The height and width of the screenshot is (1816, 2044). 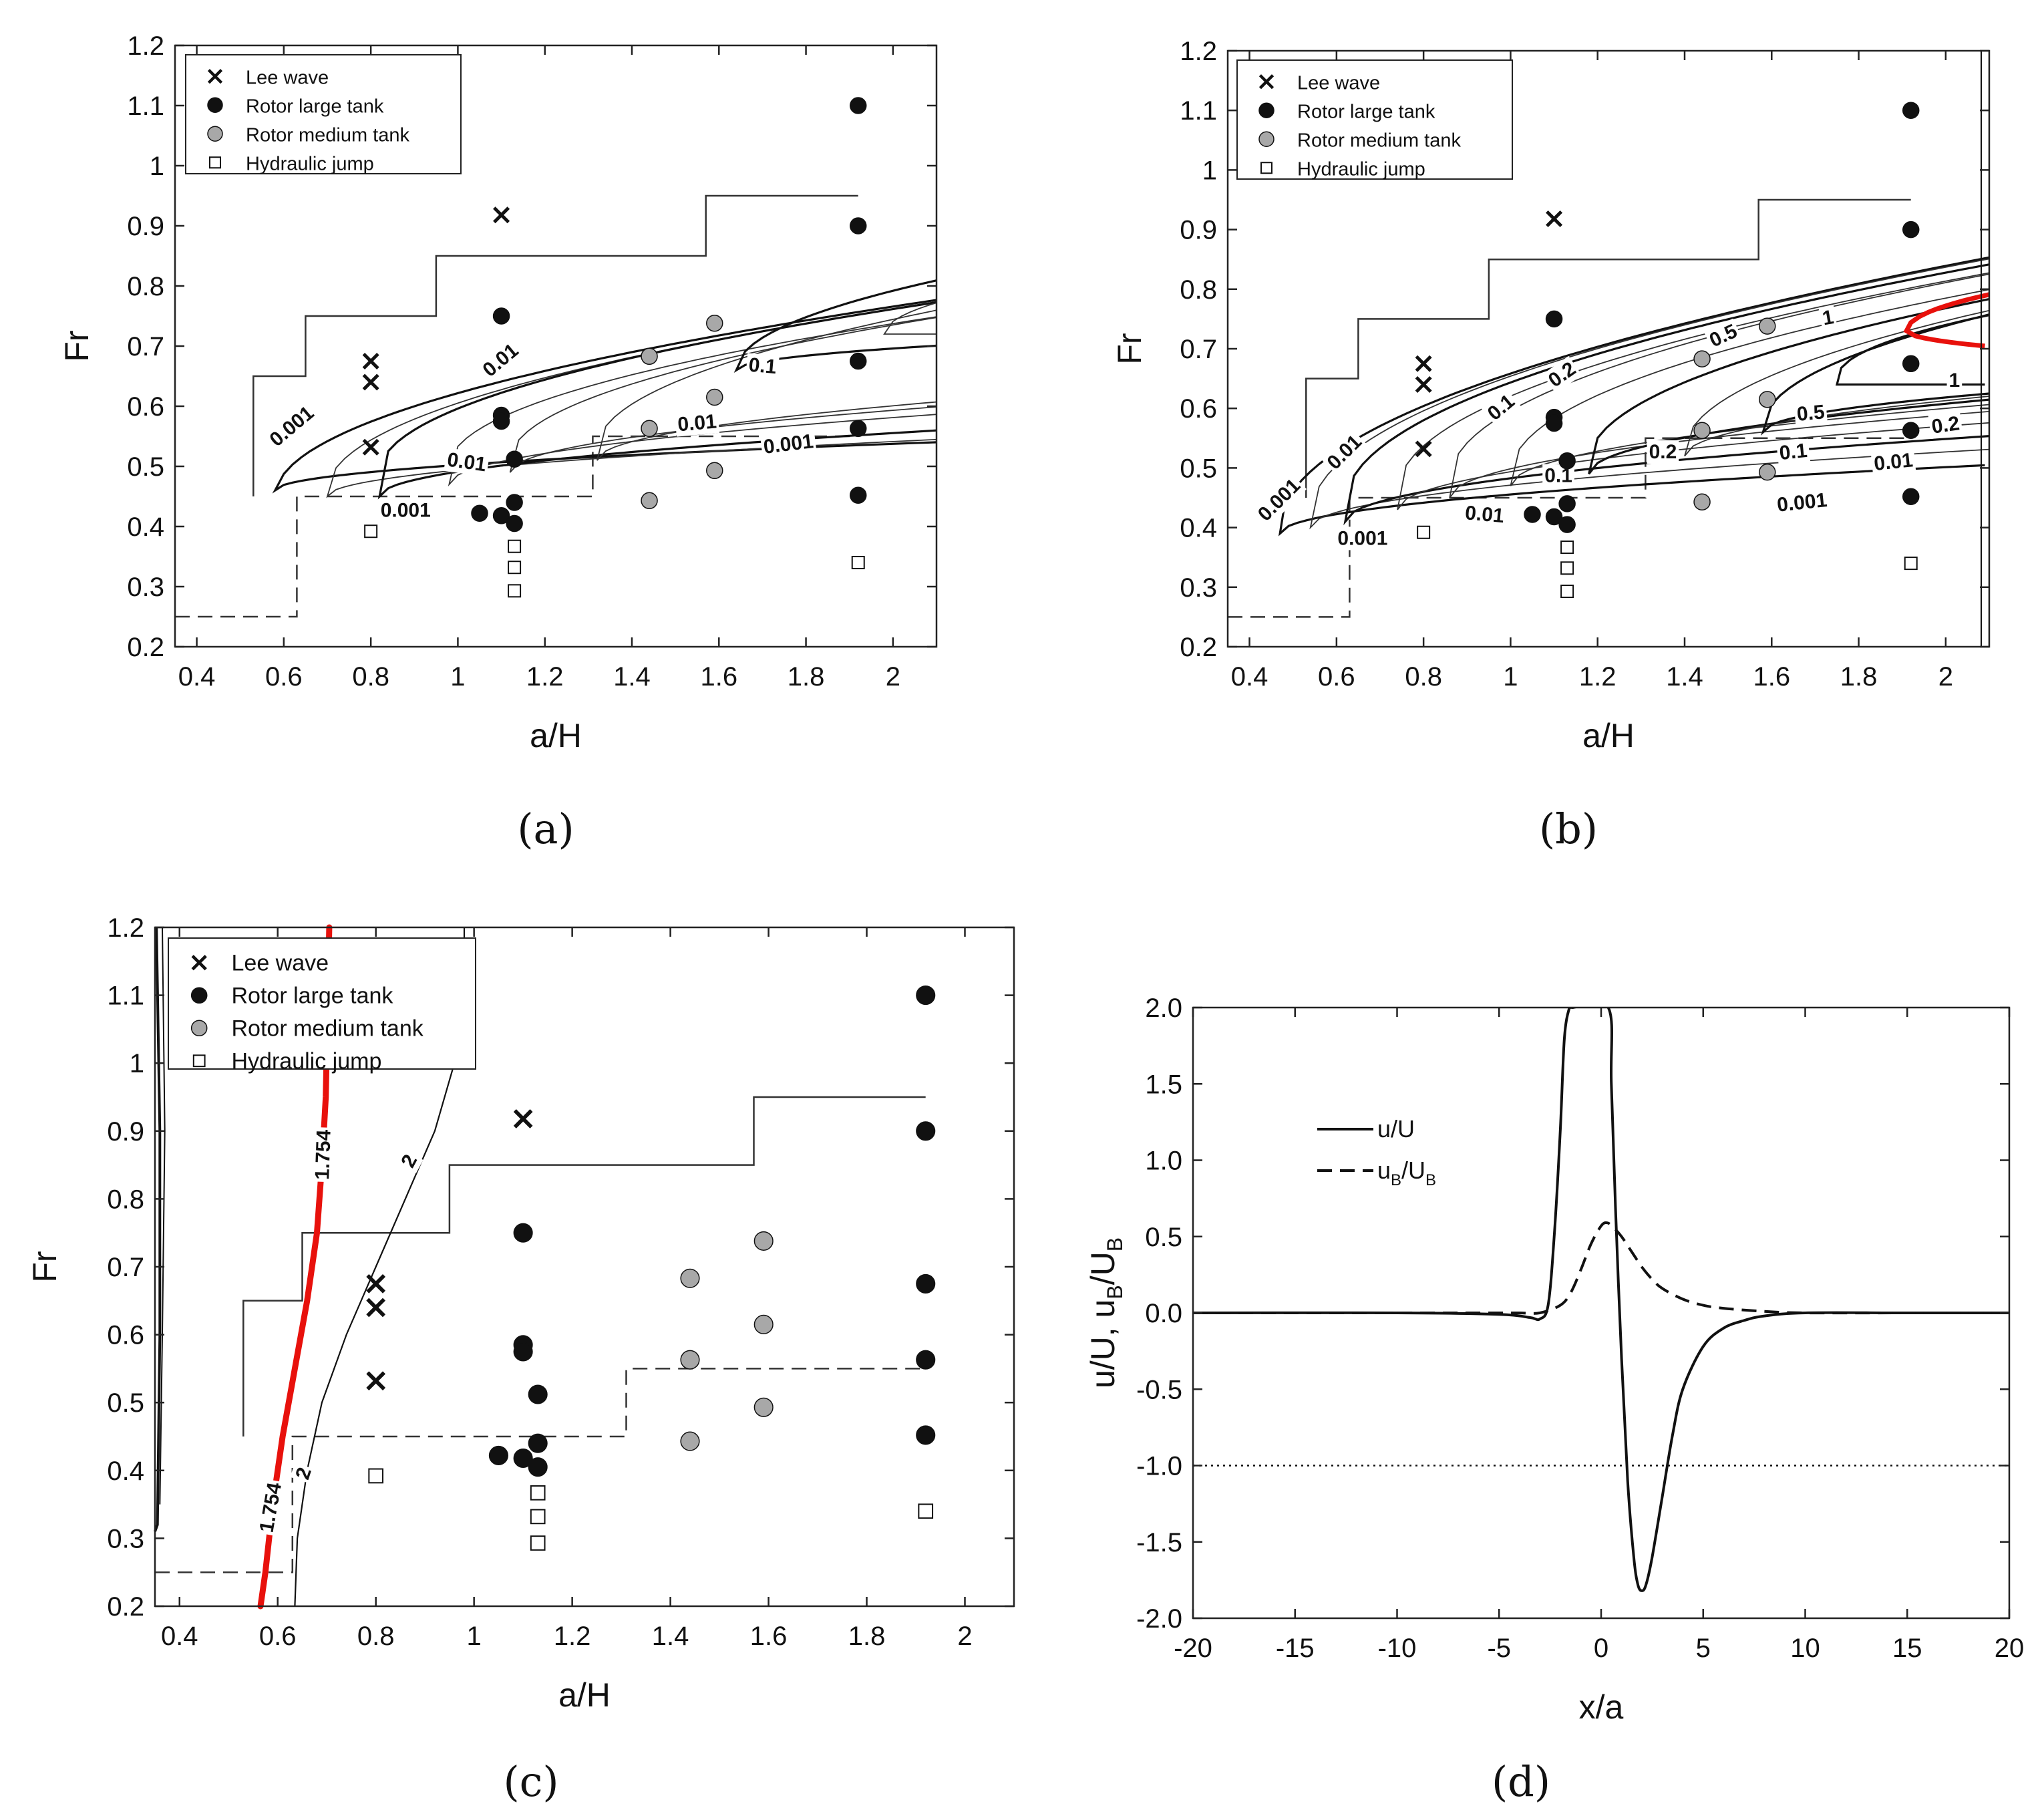 What do you see at coordinates (1193, 1648) in the screenshot?
I see `x-tick-label: -20` at bounding box center [1193, 1648].